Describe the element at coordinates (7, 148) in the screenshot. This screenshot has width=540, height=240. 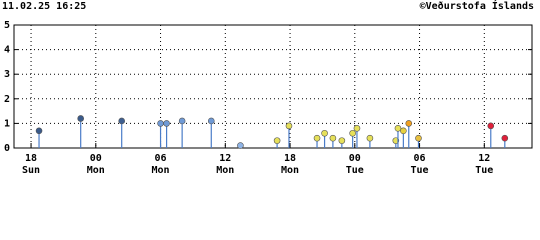
I see `y-tick-label: 0` at that location.